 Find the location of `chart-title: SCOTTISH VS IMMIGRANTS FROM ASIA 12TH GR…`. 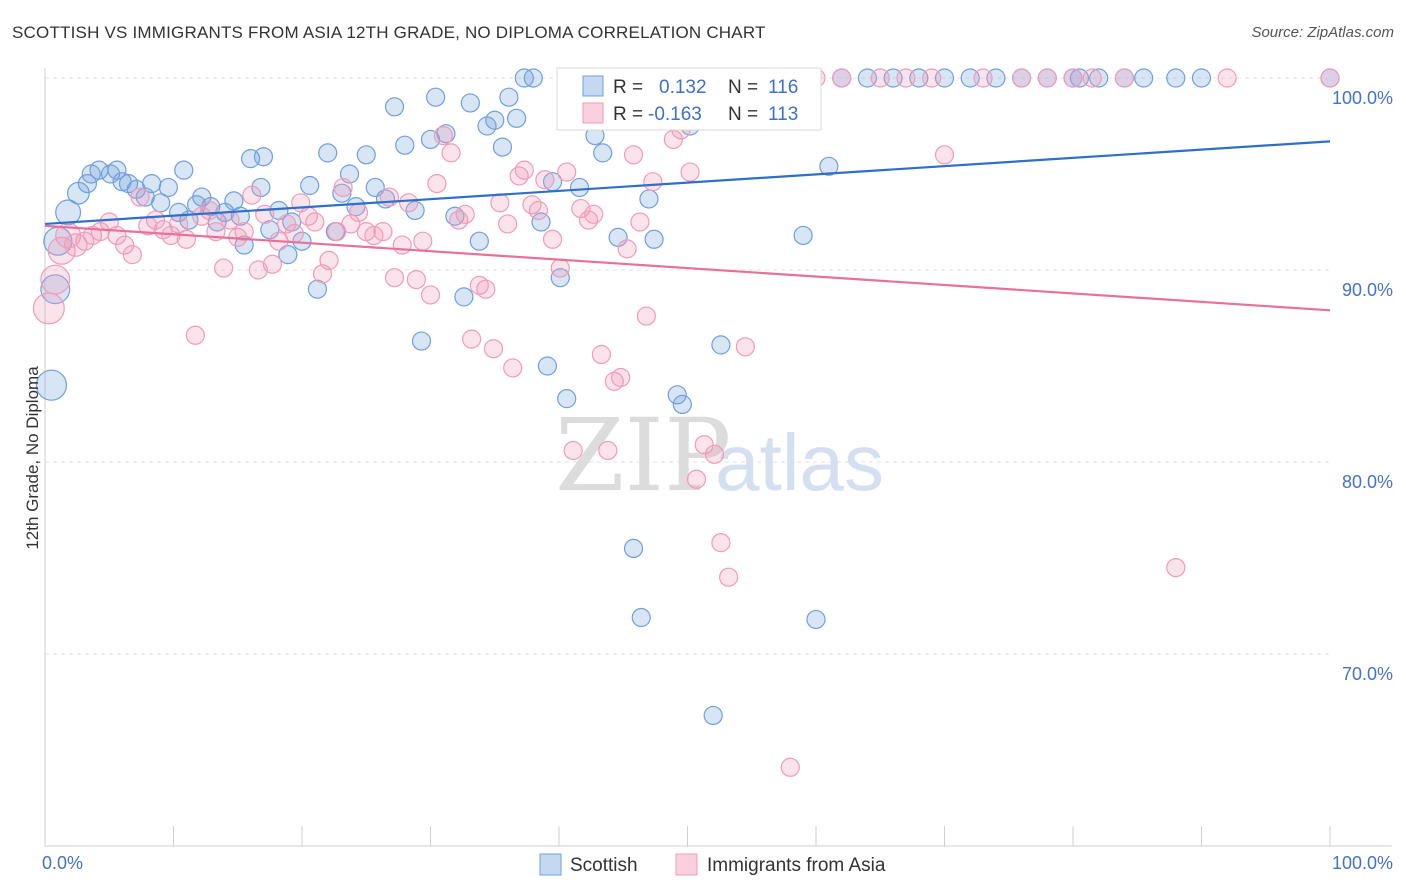

chart-title: SCOTTISH VS IMMIGRANTS FROM ASIA 12TH GR… is located at coordinates (389, 32).